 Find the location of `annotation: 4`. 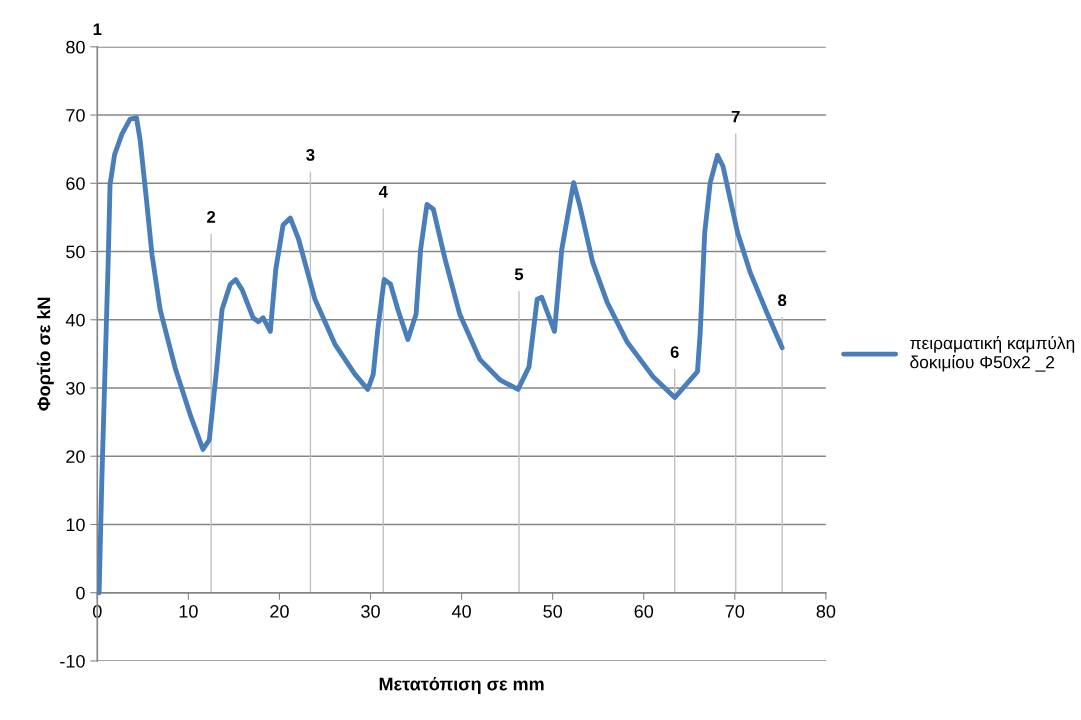

annotation: 4 is located at coordinates (383, 191).